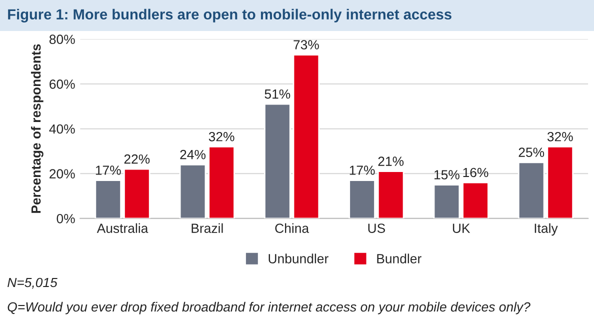 The height and width of the screenshot is (326, 594). What do you see at coordinates (531, 153) in the screenshot?
I see `data-label: 25%` at bounding box center [531, 153].